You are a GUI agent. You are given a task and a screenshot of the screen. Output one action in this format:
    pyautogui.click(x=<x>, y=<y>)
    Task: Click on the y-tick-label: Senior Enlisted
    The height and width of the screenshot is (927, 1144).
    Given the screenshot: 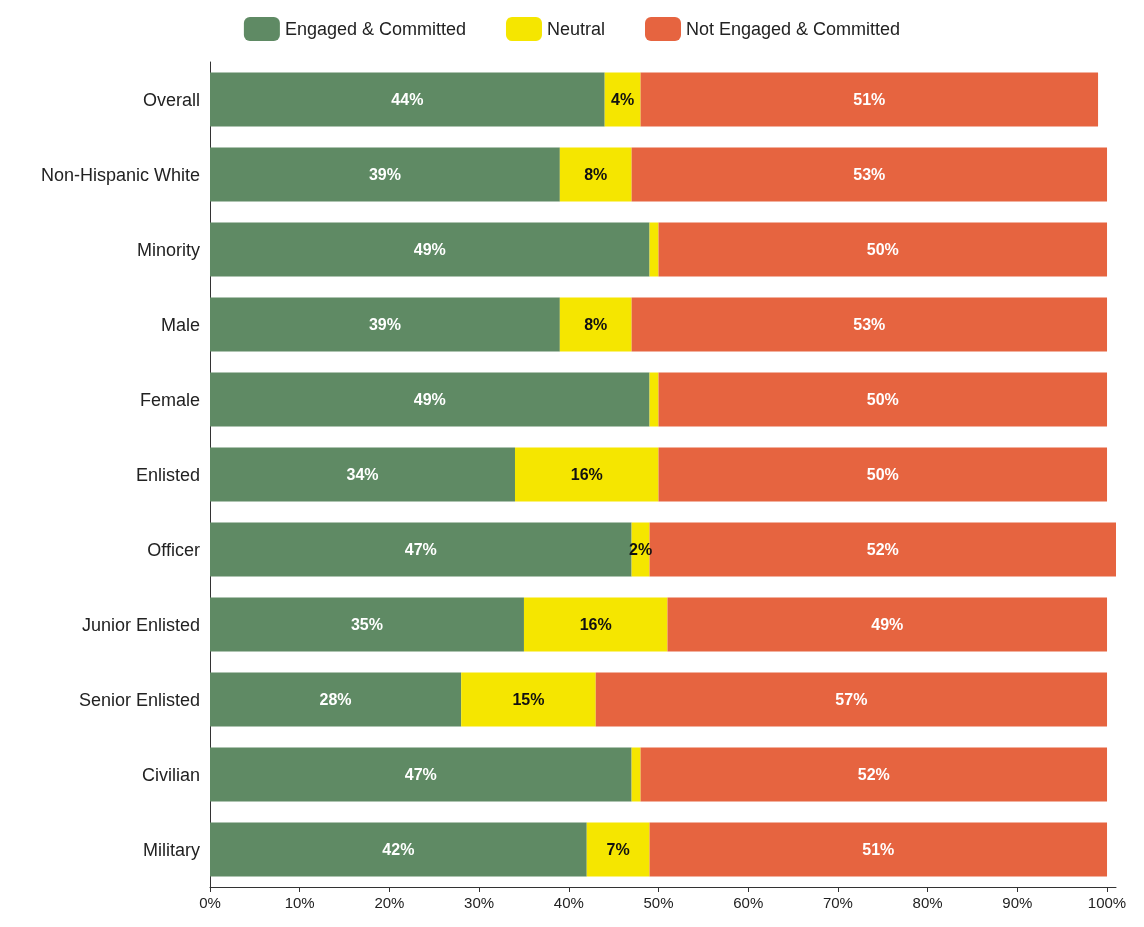 What is the action you would take?
    pyautogui.click(x=139, y=699)
    